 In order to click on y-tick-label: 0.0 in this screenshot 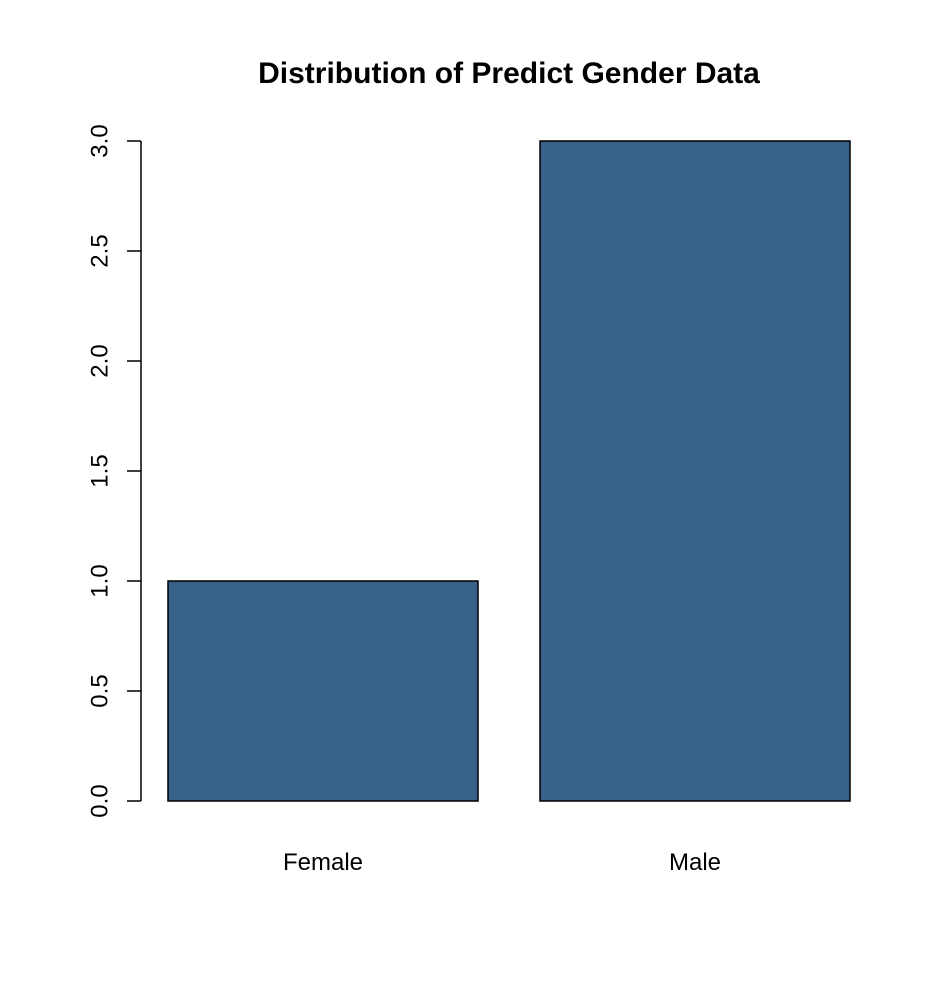, I will do `click(100, 800)`.